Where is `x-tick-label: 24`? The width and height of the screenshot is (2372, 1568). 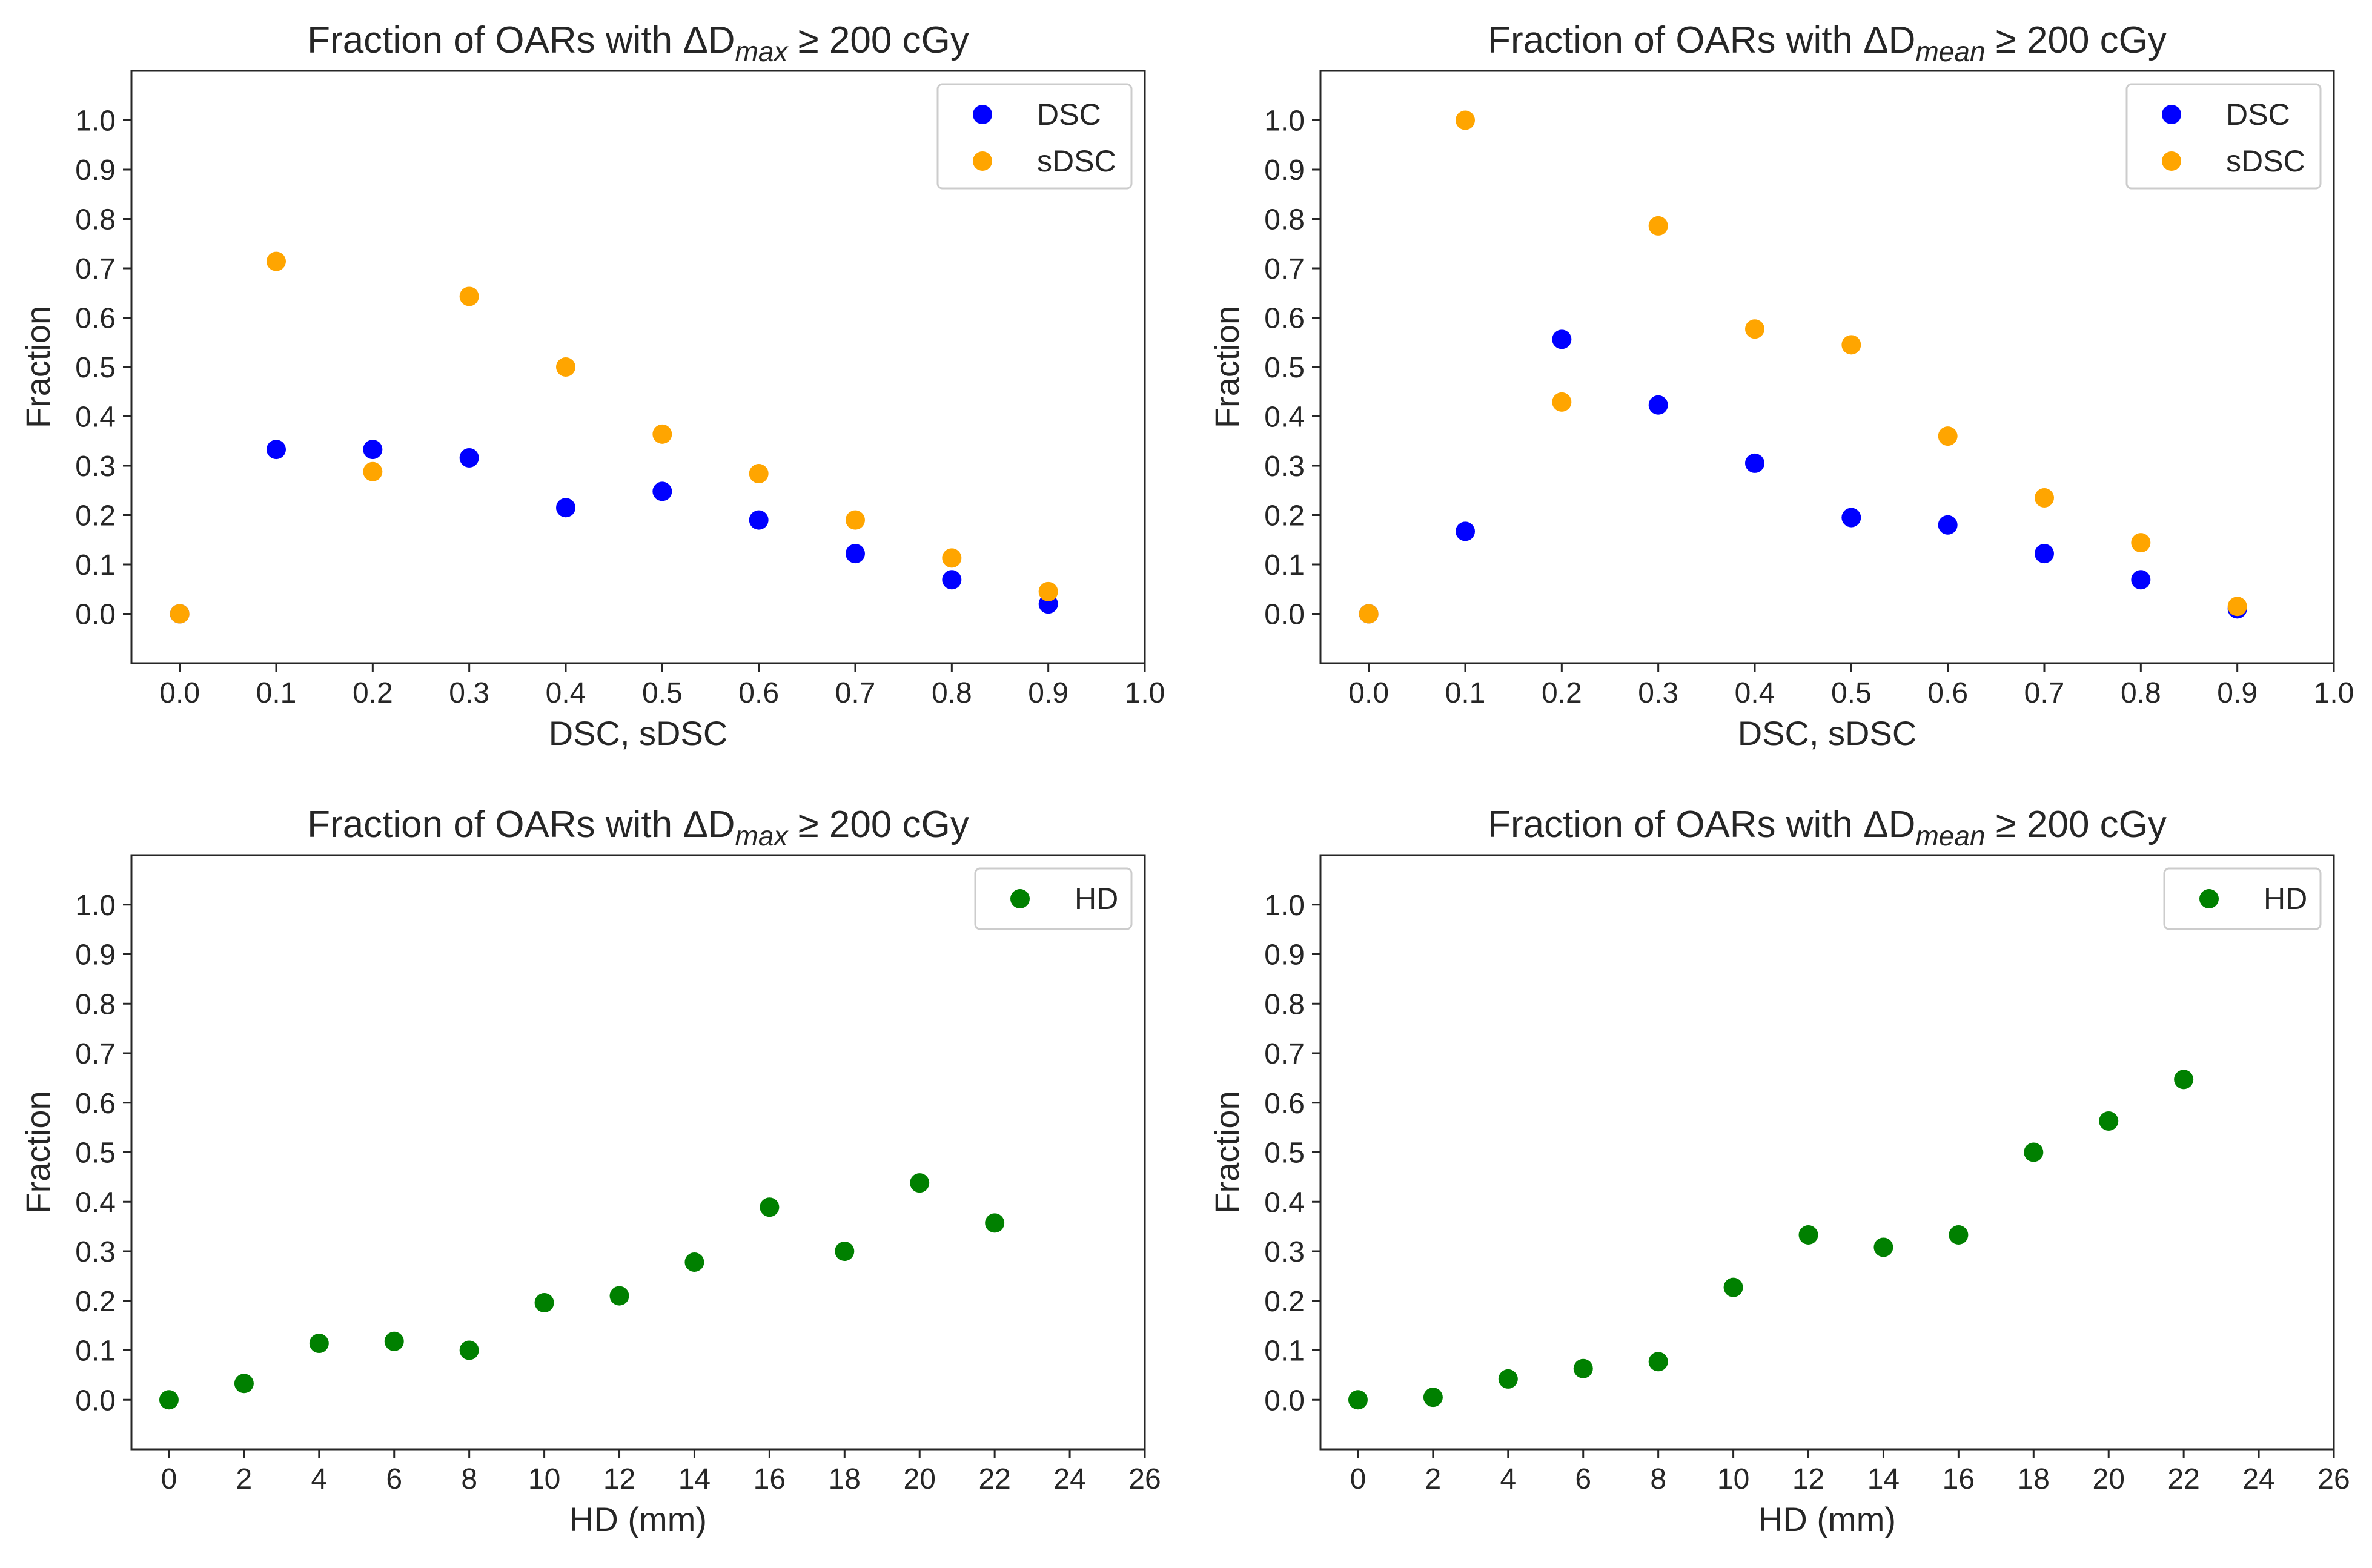
x-tick-label: 24 is located at coordinates (1069, 1479).